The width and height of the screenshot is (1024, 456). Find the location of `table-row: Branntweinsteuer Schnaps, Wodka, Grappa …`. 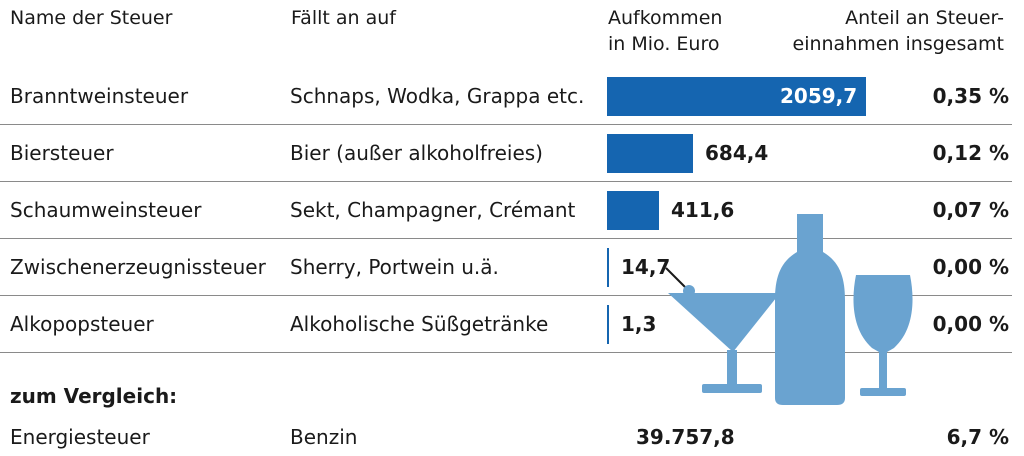

table-row: Branntweinsteuer Schnaps, Wodka, Grappa … is located at coordinates (512, 96).